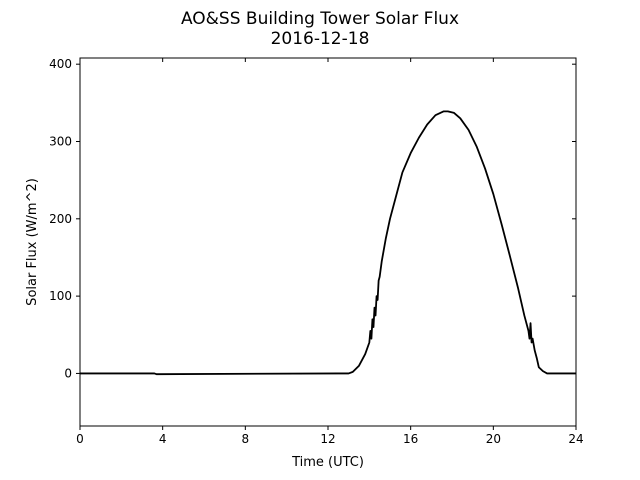 This screenshot has width=640, height=480. Describe the element at coordinates (32, 242) in the screenshot. I see `y-axis-label: Solar Flux (W/m^2)` at that location.